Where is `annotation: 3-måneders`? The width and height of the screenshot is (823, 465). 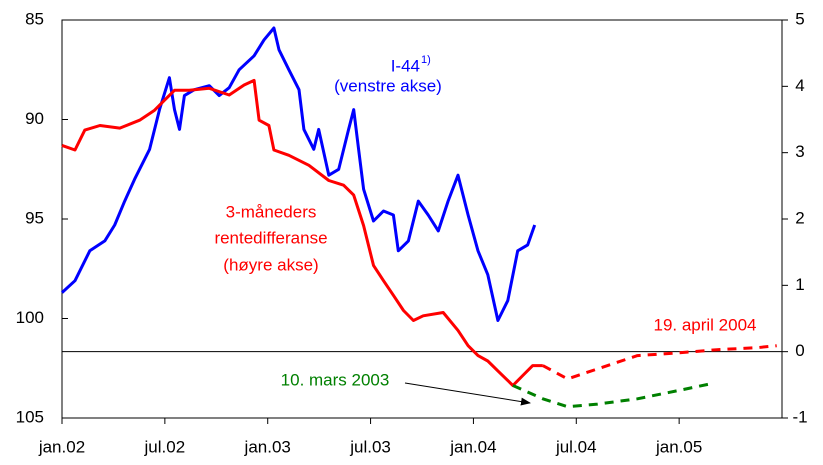 annotation: 3-måneders is located at coordinates (271, 211).